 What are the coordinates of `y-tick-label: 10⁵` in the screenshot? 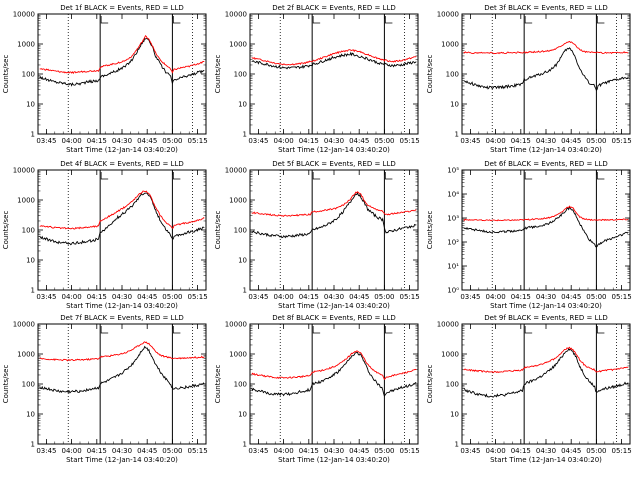 It's located at (453, 171).